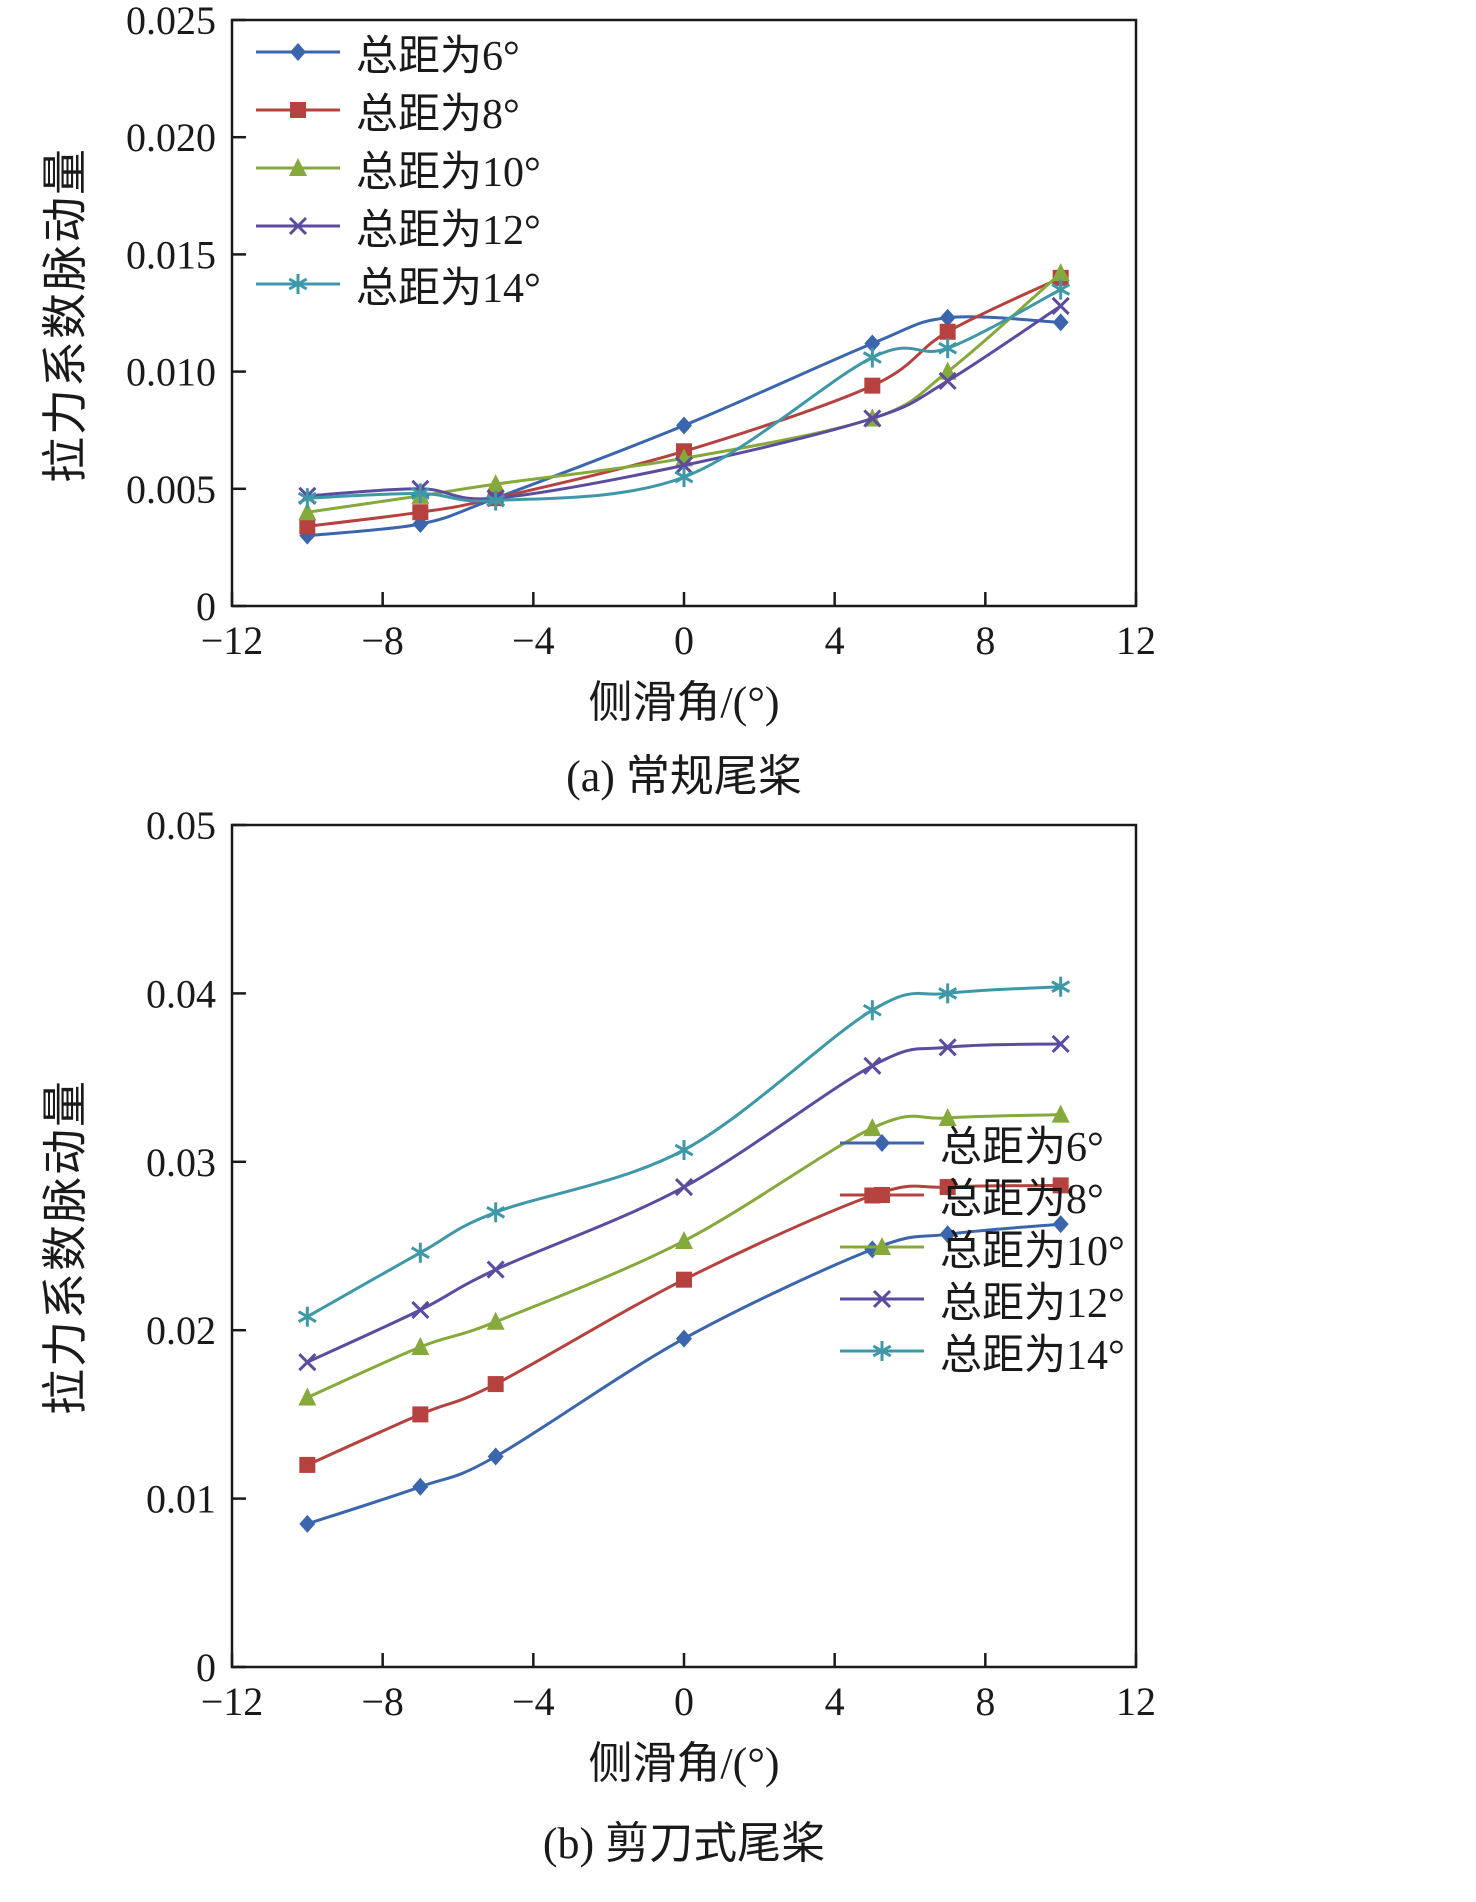 The width and height of the screenshot is (1476, 1902). What do you see at coordinates (171, 489) in the screenshot?
I see `svg-text: 0.005` at bounding box center [171, 489].